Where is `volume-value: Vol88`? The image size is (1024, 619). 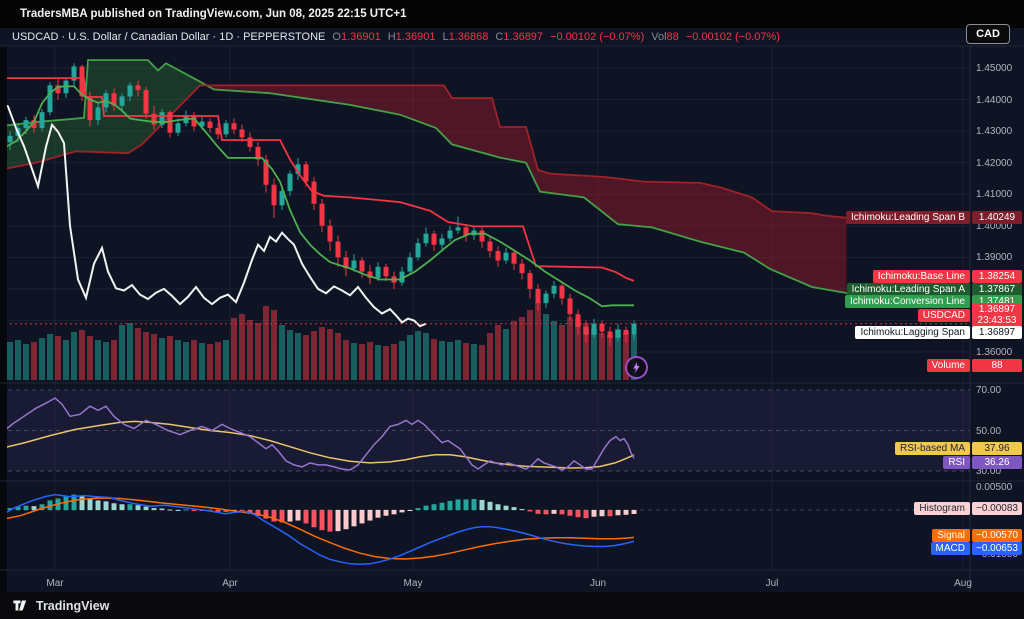
volume-value: Vol88 is located at coordinates (665, 37).